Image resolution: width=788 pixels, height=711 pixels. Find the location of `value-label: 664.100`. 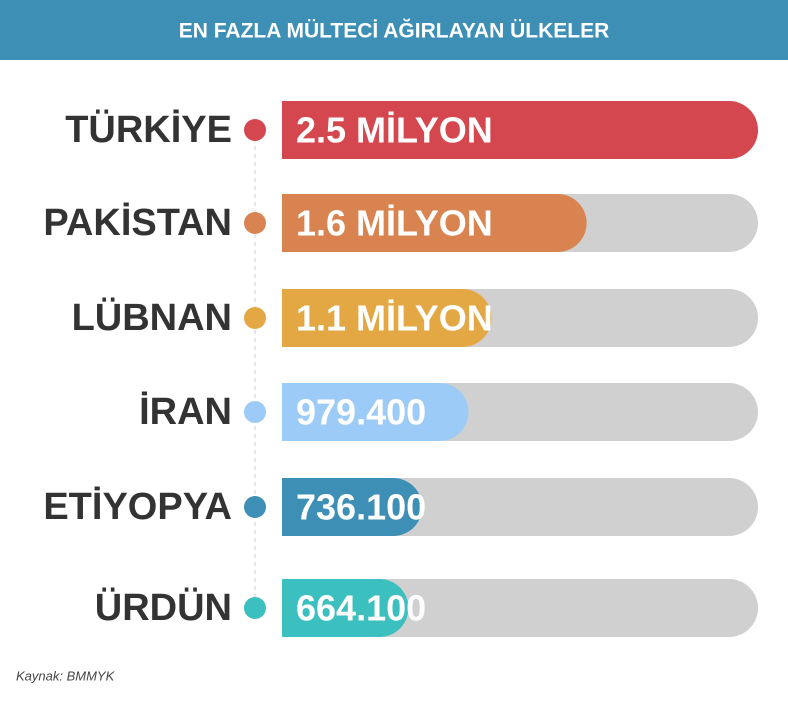

value-label: 664.100 is located at coordinates (361, 608).